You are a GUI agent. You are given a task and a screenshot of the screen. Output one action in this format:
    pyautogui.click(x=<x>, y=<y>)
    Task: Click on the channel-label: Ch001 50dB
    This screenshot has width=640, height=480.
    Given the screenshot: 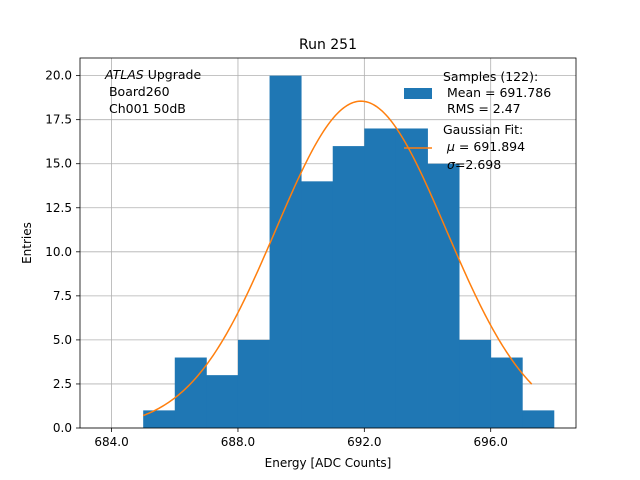 What is the action you would take?
    pyautogui.click(x=145, y=108)
    